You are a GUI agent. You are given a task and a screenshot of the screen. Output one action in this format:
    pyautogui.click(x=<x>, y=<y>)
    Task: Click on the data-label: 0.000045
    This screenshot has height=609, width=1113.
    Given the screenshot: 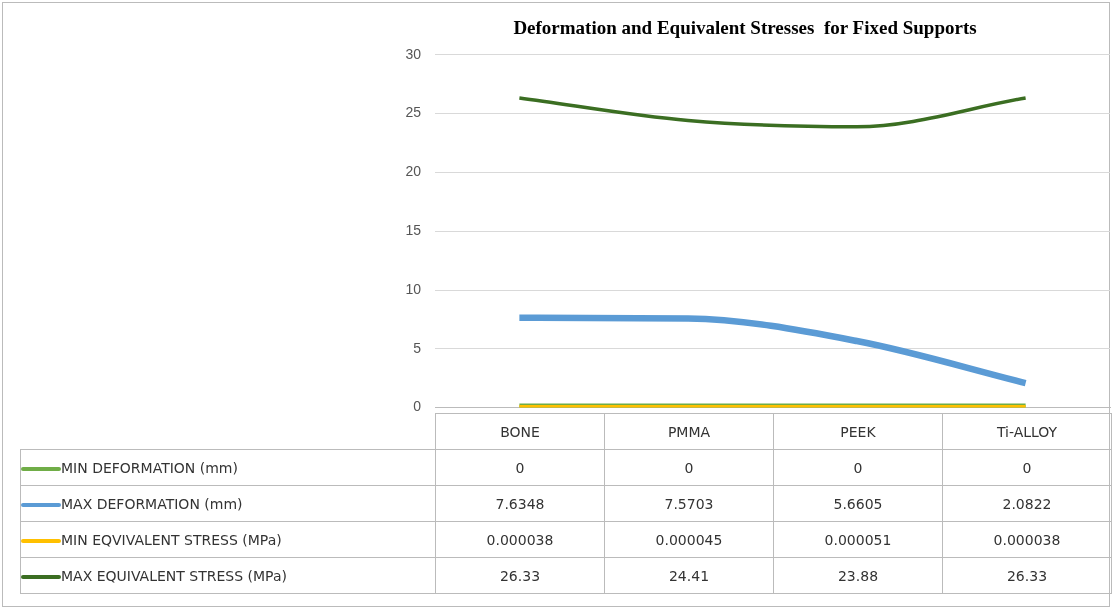 What is the action you would take?
    pyautogui.click(x=689, y=539)
    